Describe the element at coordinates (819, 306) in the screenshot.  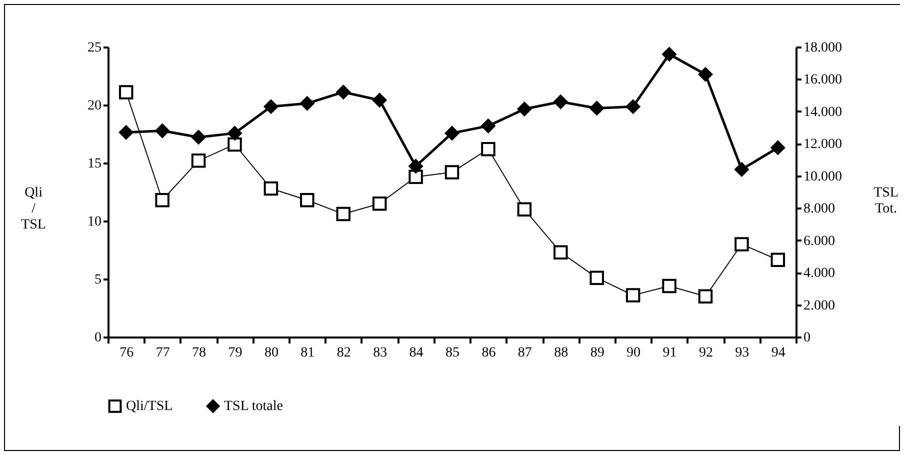
I see `y2-tick-label: 2.000` at that location.